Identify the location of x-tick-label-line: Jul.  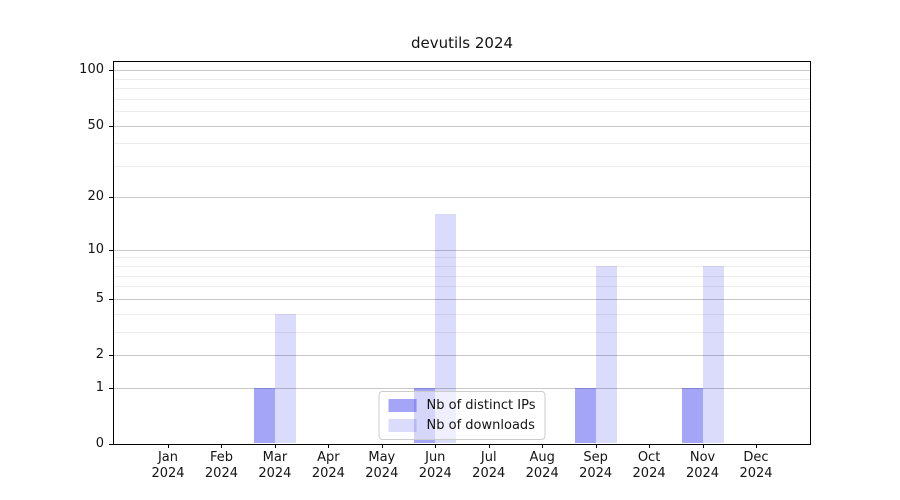
(488, 457).